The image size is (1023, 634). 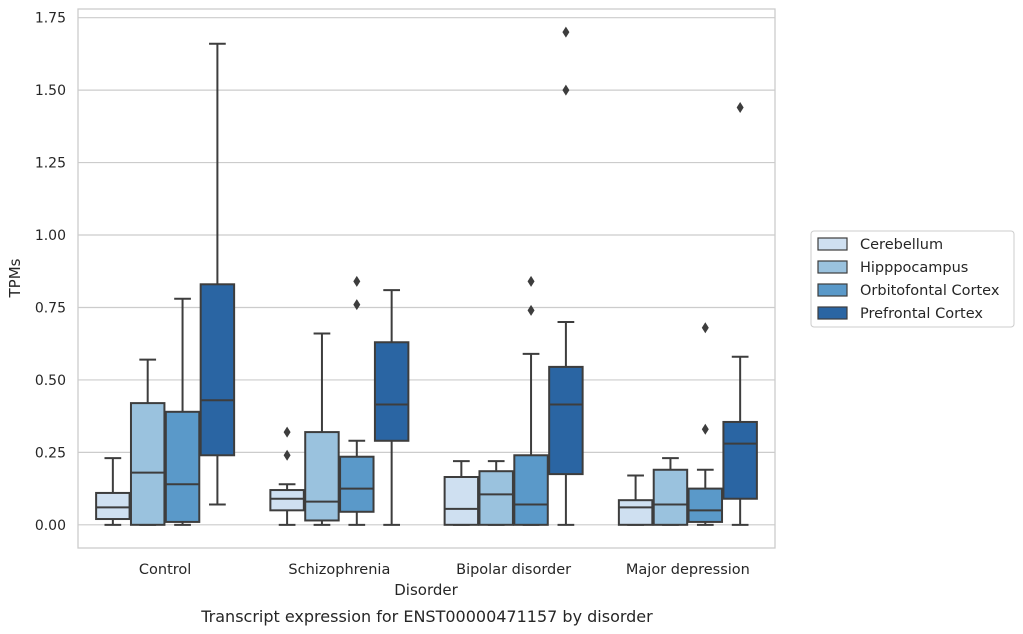 I want to click on y-tick-label: 0.75, so click(x=50, y=308).